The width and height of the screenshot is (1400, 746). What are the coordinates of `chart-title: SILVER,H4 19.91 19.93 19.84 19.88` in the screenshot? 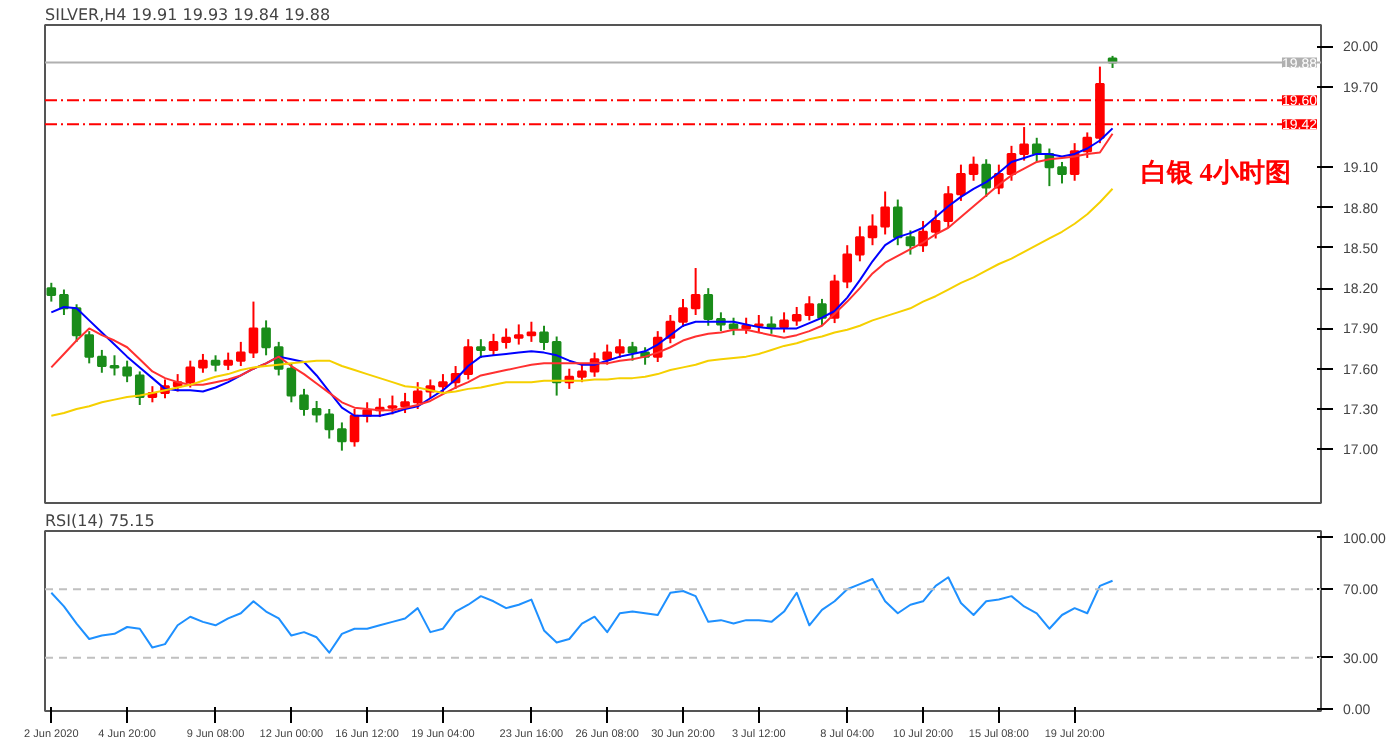 It's located at (188, 15).